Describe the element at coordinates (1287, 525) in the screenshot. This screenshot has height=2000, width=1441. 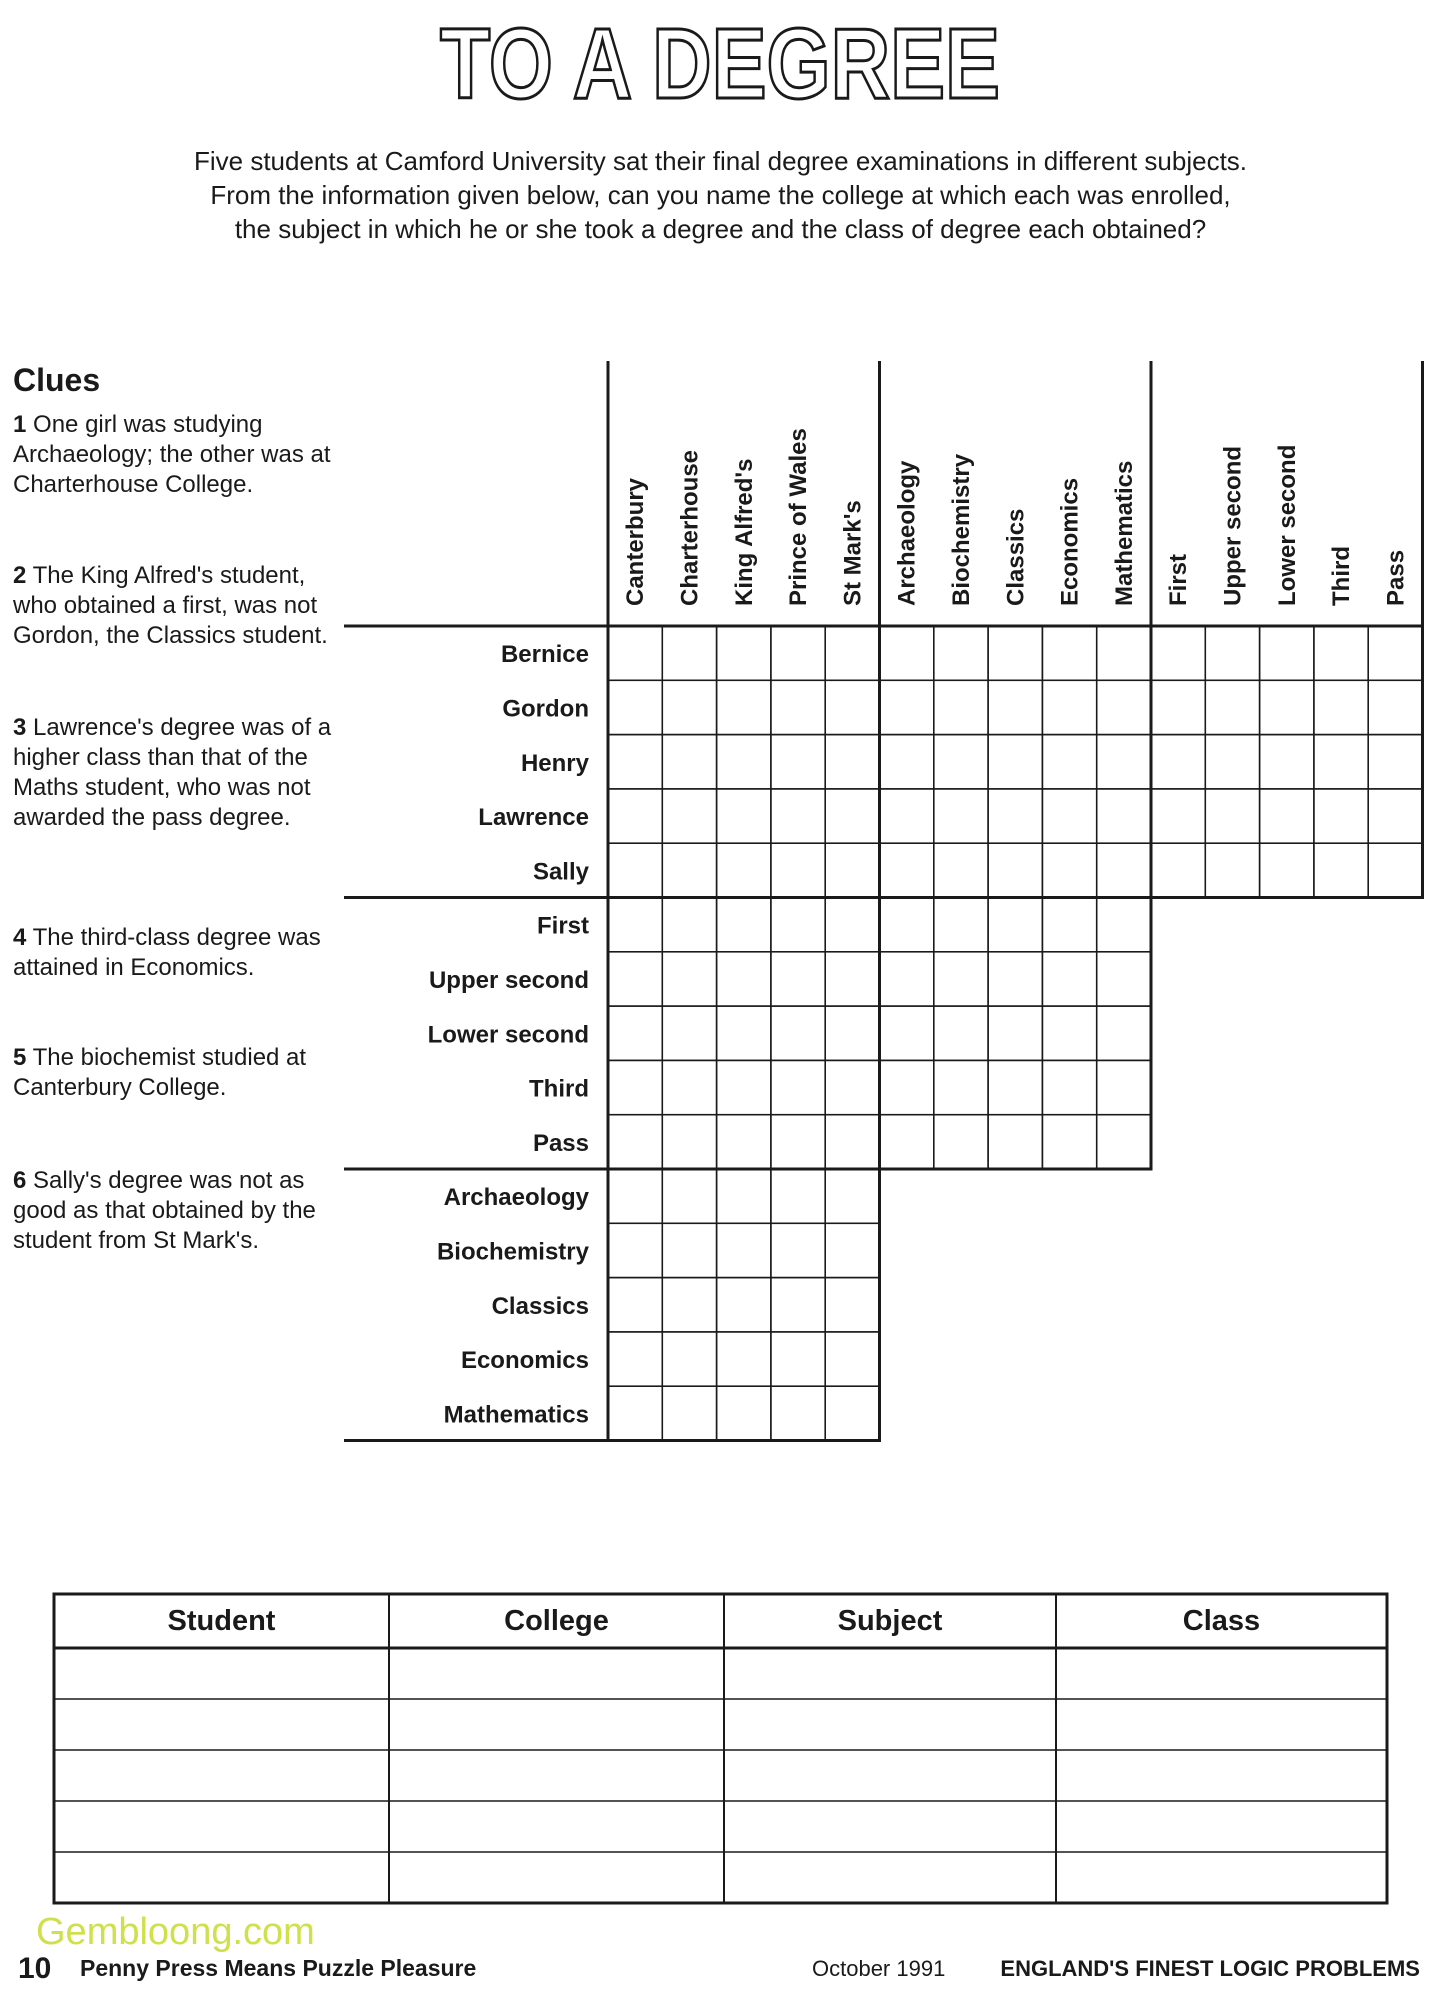
I see `column-header: Lower second` at that location.